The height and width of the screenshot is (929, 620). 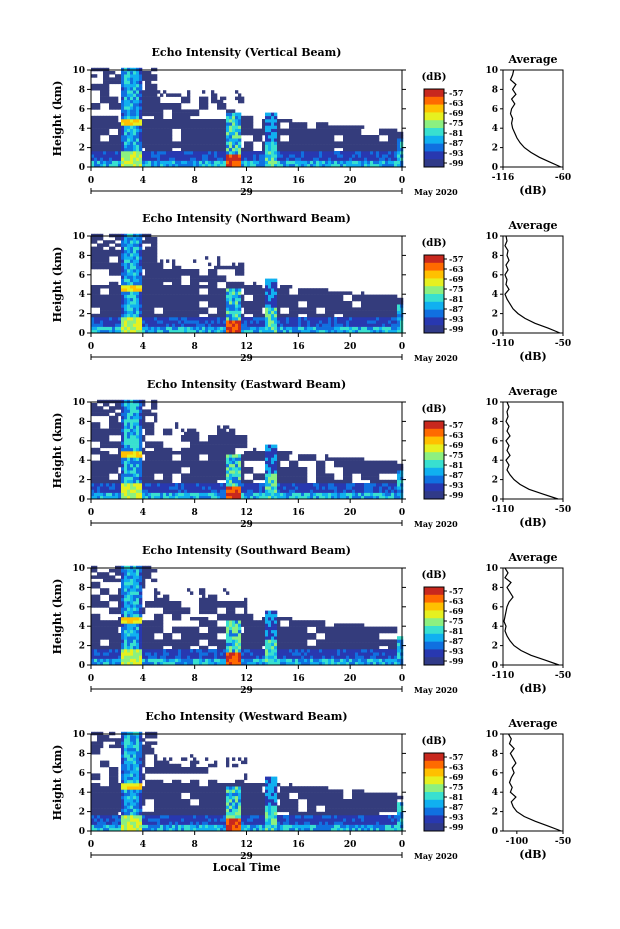 What do you see at coordinates (434, 294) in the screenshot?
I see `colorbar-frame` at bounding box center [434, 294].